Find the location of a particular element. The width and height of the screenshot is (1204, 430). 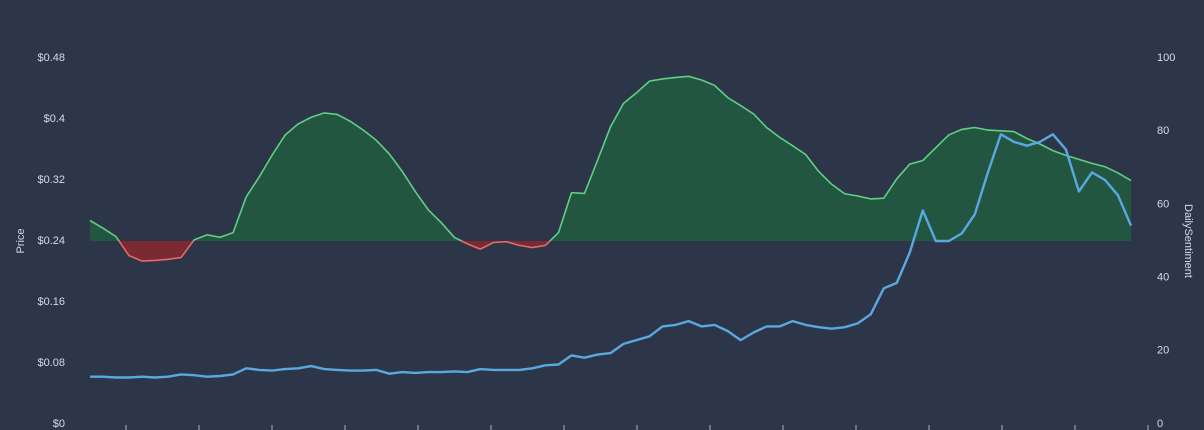

y2-tick-label: 40 is located at coordinates (1163, 278).